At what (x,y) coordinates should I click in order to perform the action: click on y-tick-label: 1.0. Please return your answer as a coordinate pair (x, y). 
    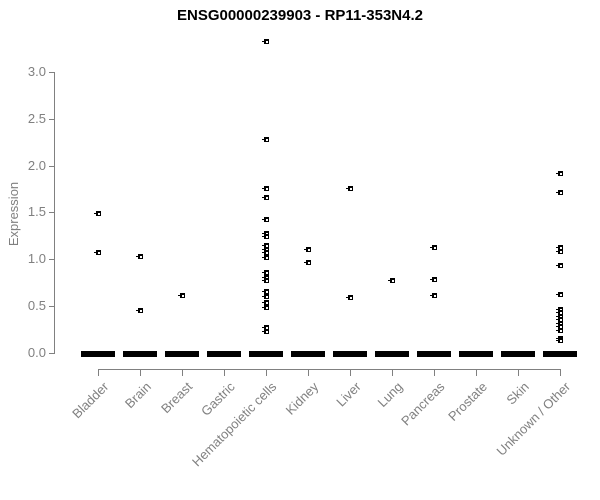
    Looking at the image, I should click on (36, 259).